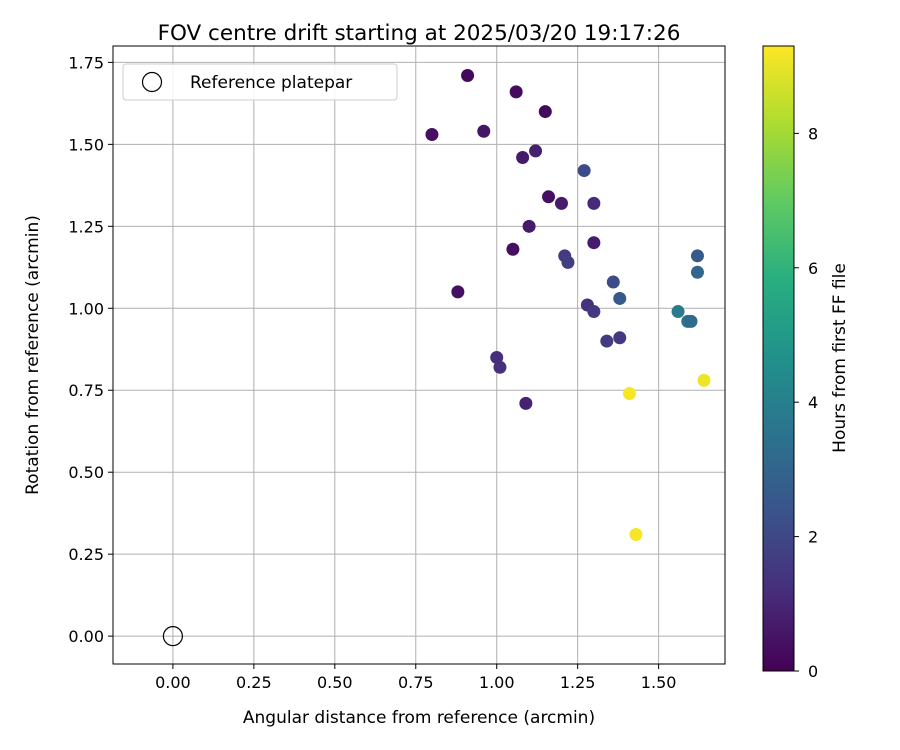  I want to click on reference-marker-group, so click(173, 636).